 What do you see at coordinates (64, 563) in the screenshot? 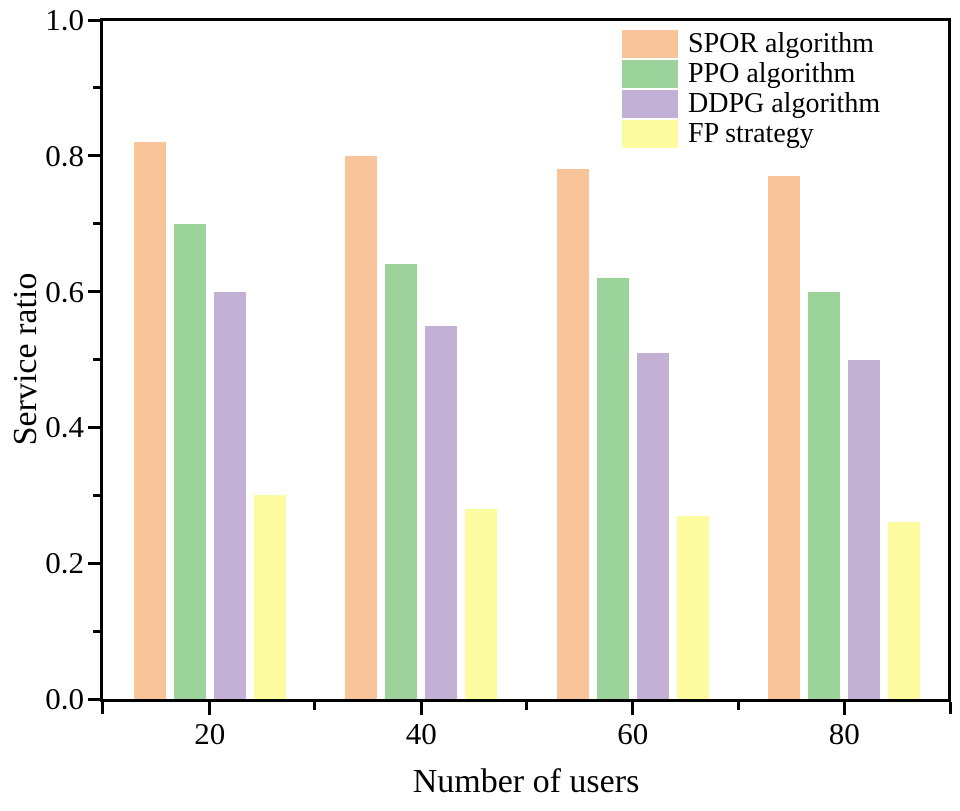
I see `y-tick-label: 0.2` at bounding box center [64, 563].